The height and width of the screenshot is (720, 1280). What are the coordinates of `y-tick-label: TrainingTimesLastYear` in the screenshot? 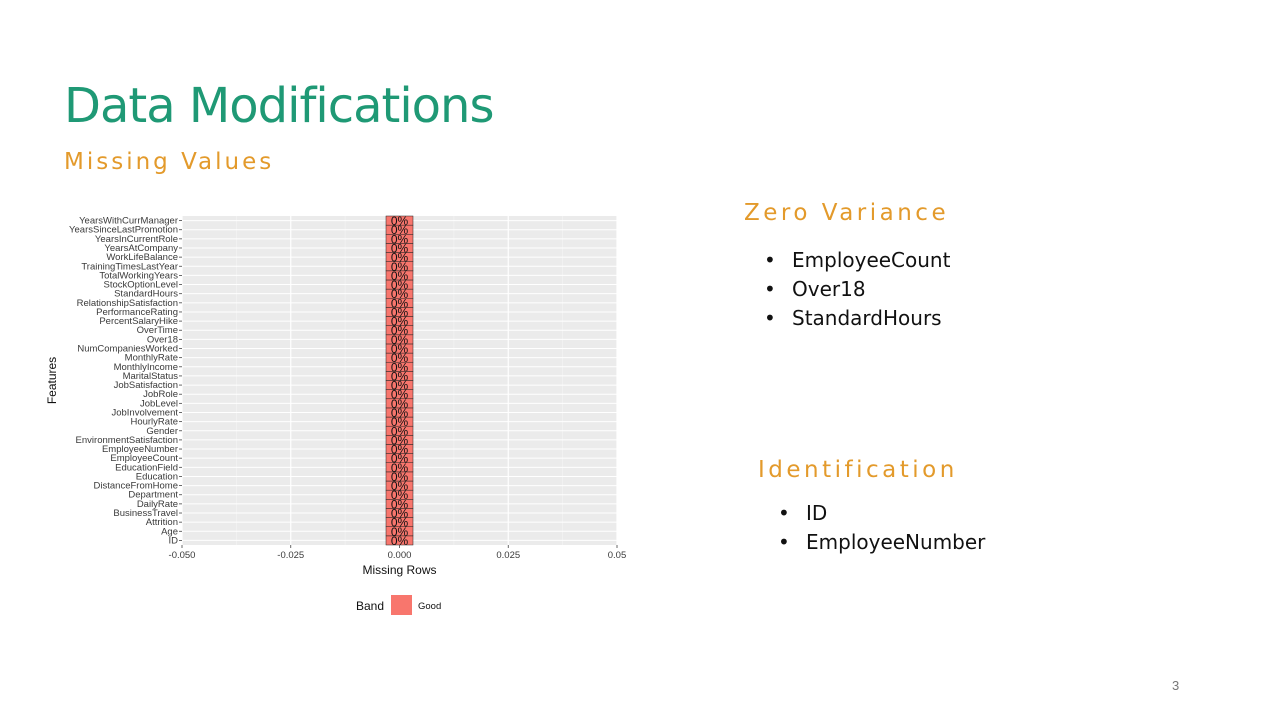 It's located at (129, 266).